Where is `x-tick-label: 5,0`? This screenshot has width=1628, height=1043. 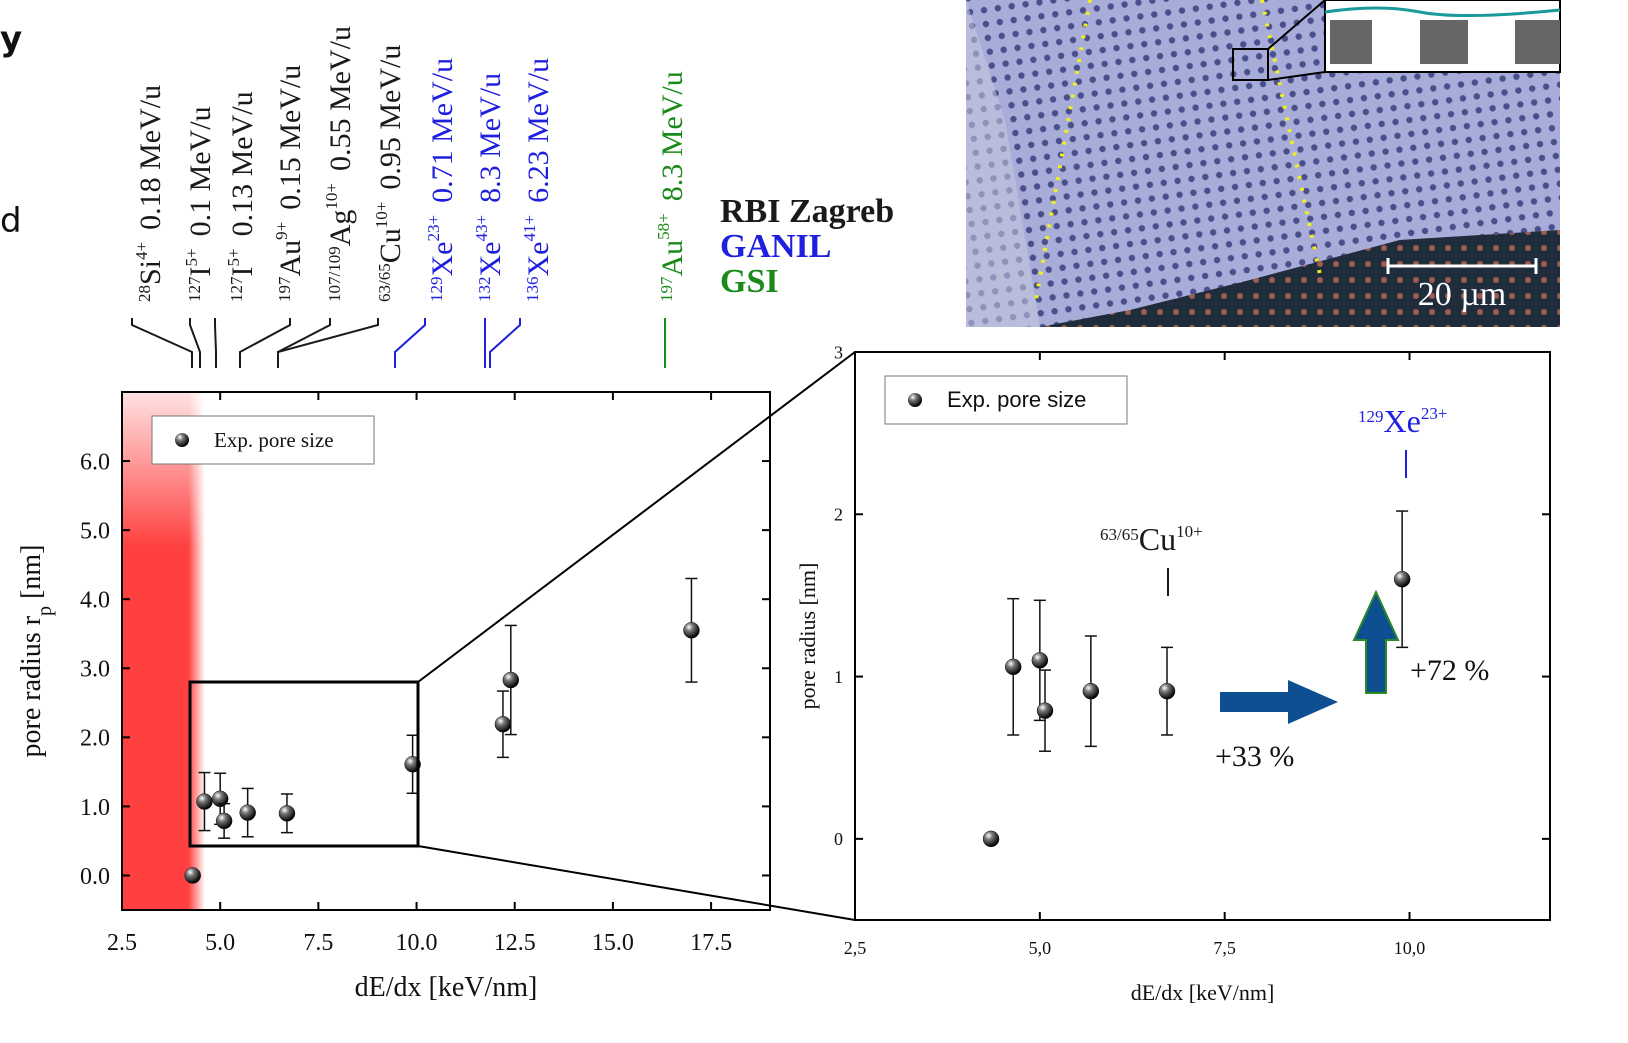
x-tick-label: 5,0 is located at coordinates (1040, 948).